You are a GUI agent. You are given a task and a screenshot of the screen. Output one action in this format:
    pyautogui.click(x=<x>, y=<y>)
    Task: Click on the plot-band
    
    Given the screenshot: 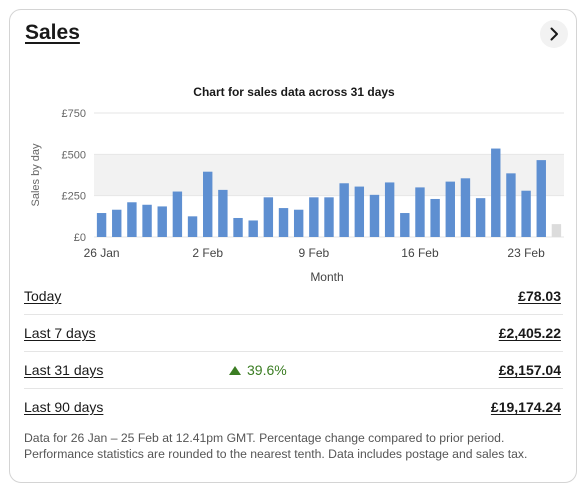 What is the action you would take?
    pyautogui.click(x=329, y=175)
    